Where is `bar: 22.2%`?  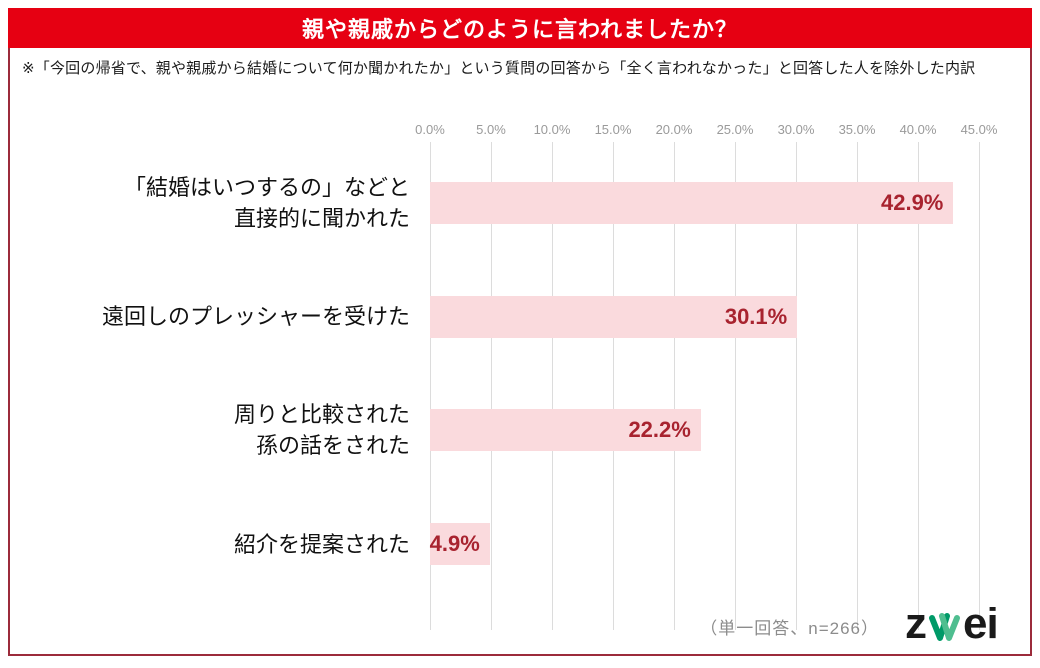
bar: 22.2% is located at coordinates (565, 430).